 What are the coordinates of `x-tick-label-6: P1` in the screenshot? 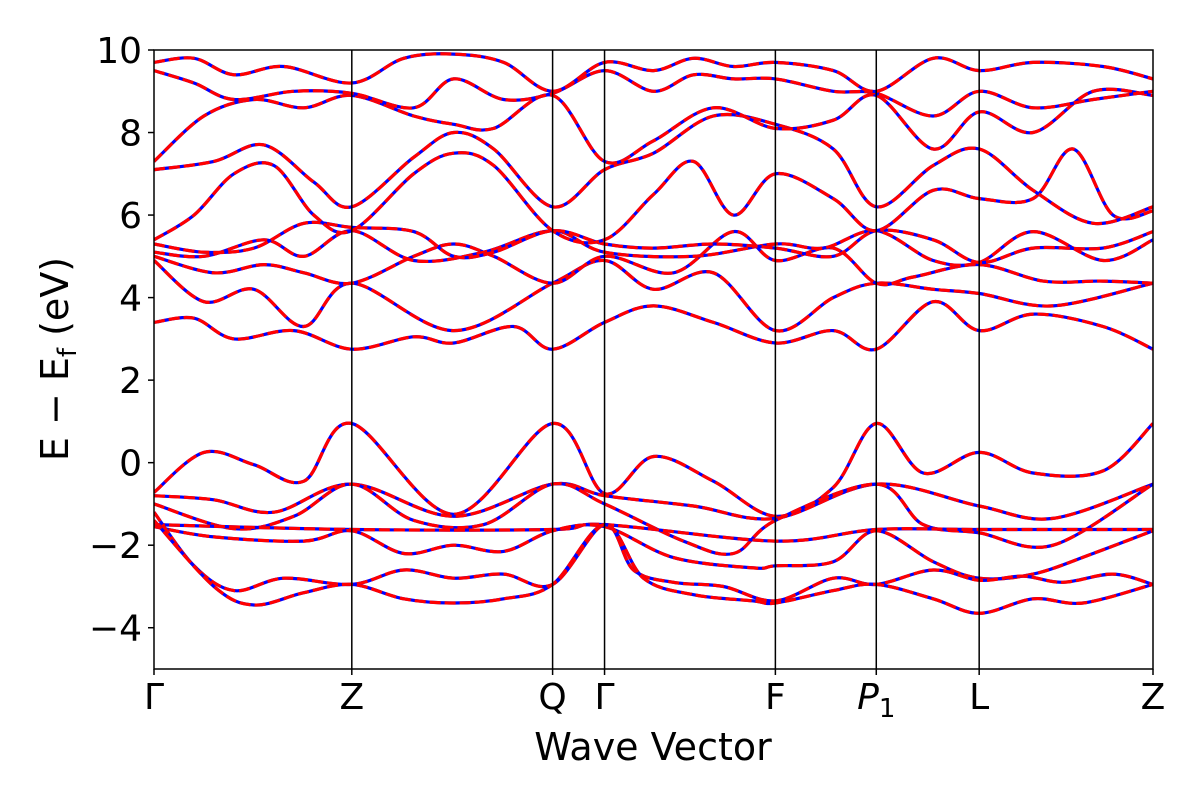 It's located at (876, 700).